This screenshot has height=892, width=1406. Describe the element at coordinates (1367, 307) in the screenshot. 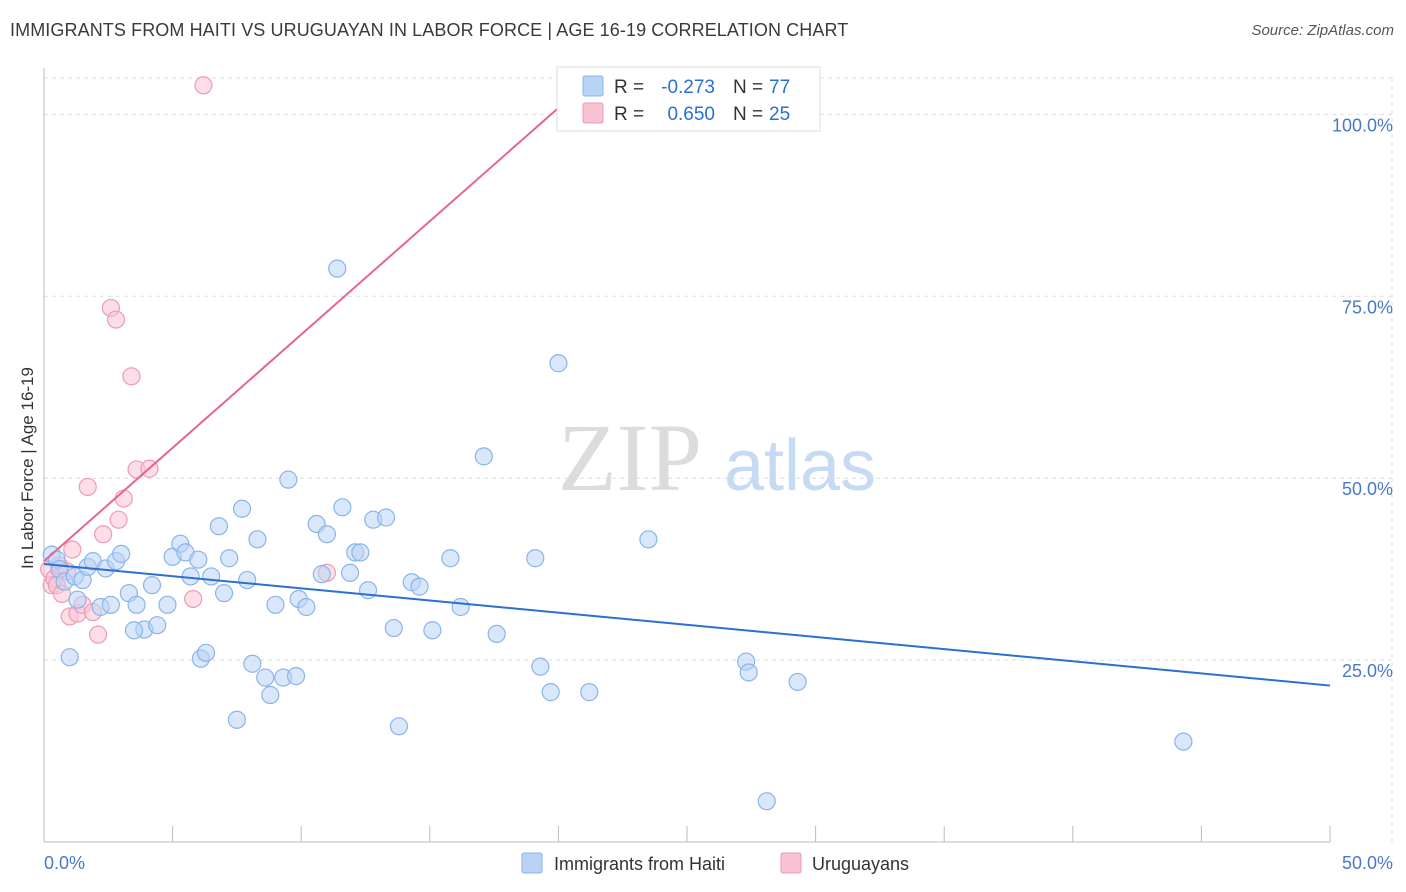

I see `y-tick-label-75: 75.0%` at that location.